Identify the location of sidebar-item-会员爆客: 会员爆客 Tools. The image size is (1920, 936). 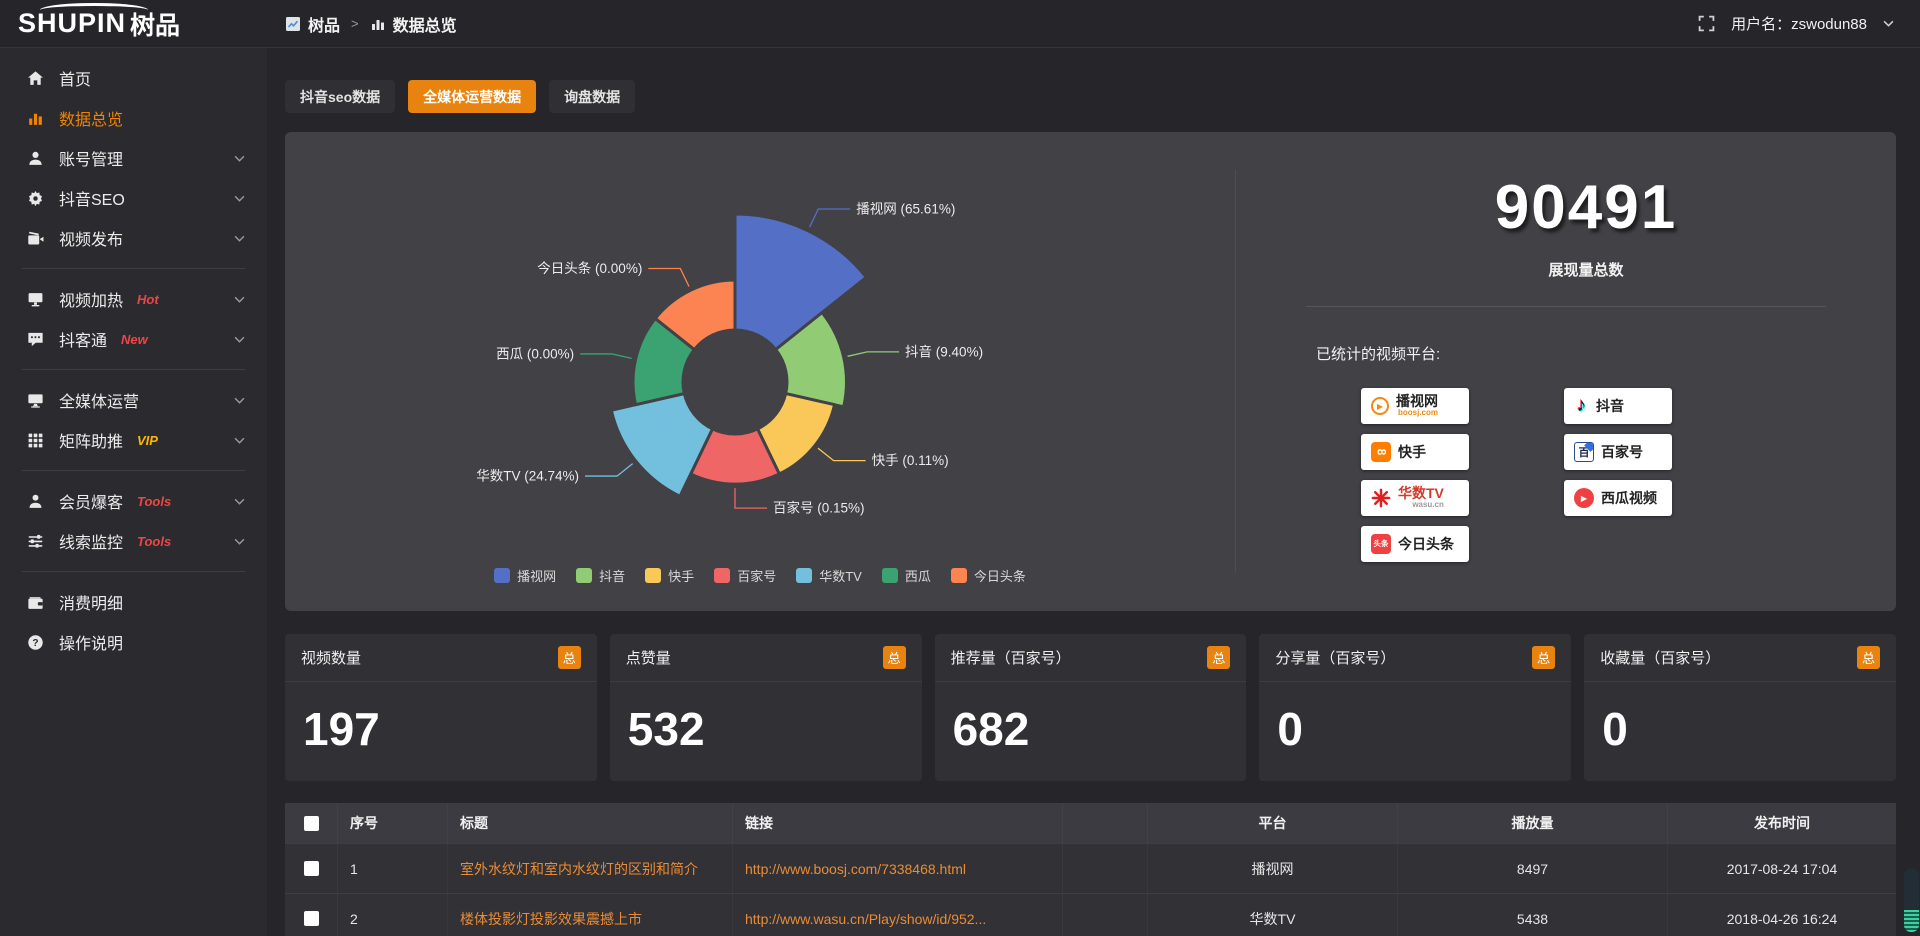
(133, 501).